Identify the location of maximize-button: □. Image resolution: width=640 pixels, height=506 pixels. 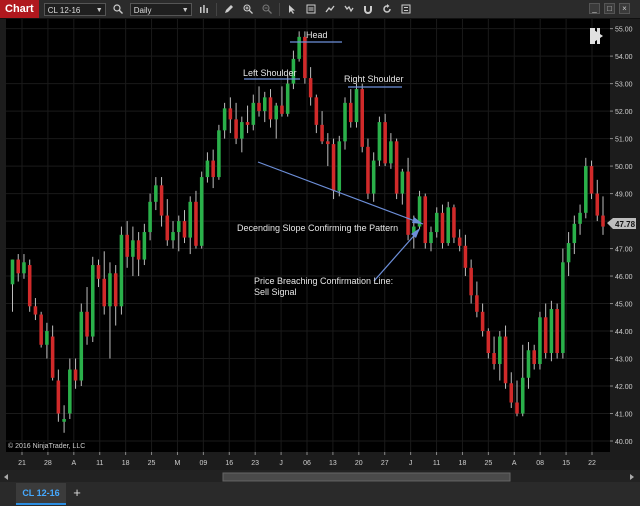
(609, 8).